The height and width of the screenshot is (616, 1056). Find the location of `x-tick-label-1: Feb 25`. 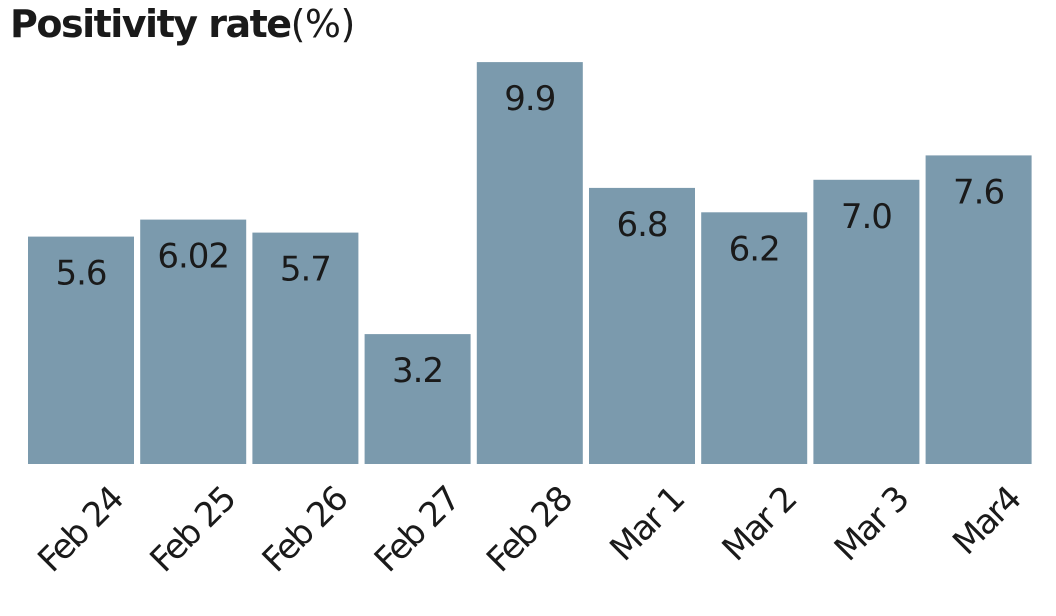

x-tick-label-1: Feb 25 is located at coordinates (192, 530).